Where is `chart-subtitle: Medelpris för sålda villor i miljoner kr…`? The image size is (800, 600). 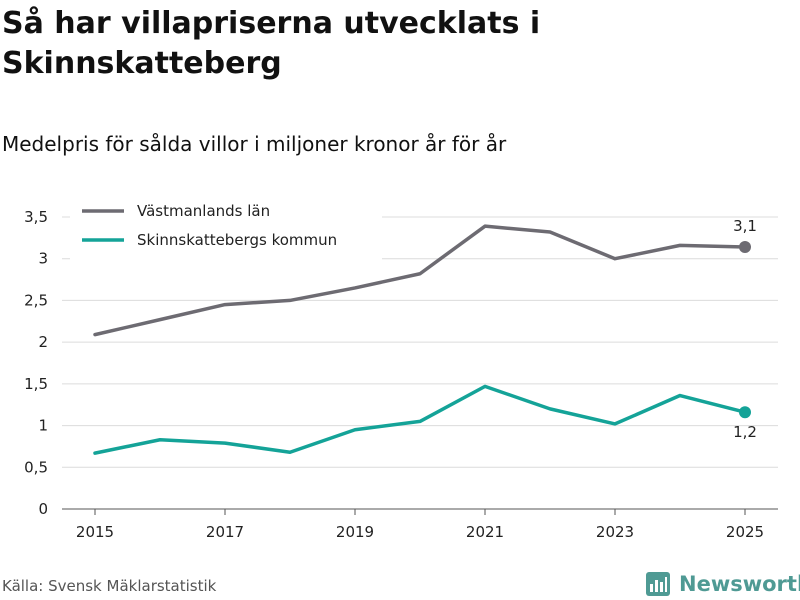
chart-subtitle: Medelpris för sålda villor i miljoner kr… is located at coordinates (254, 144).